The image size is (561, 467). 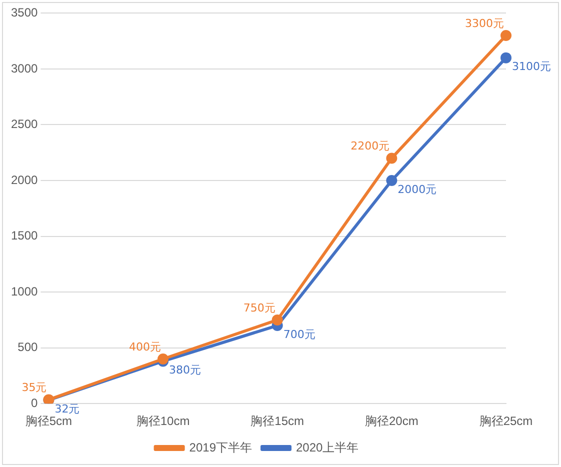 What do you see at coordinates (391, 421) in the screenshot?
I see `x-tick-label: 胸径20cm` at bounding box center [391, 421].